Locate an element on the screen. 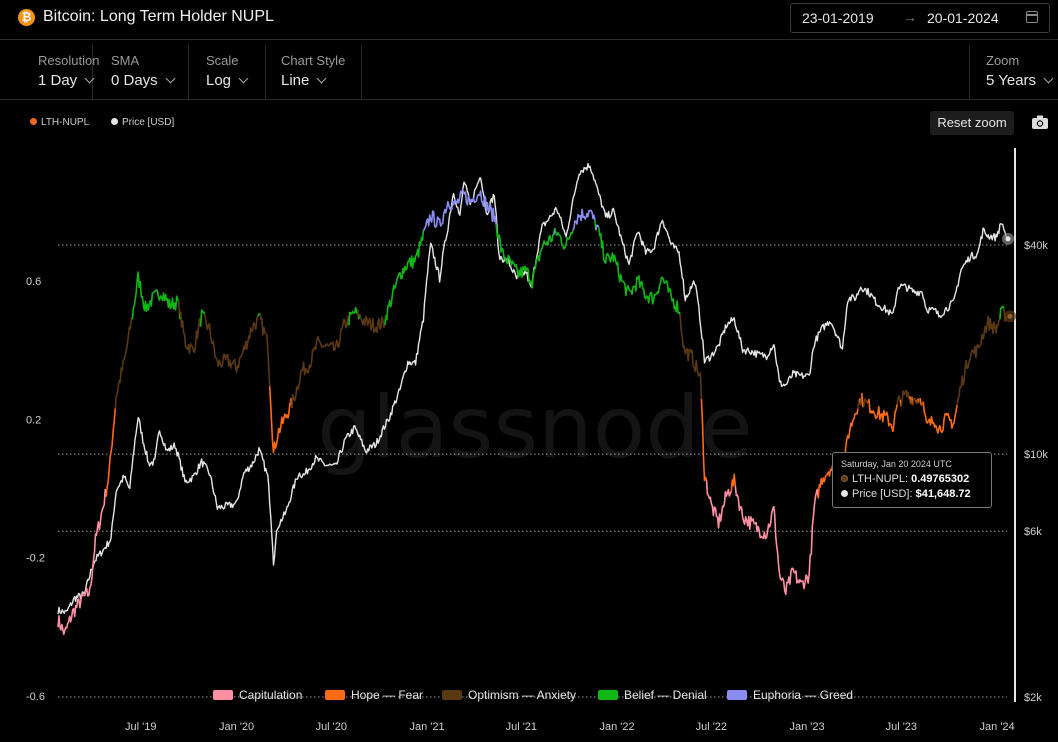  sma-value: 0 Days is located at coordinates (143, 80).